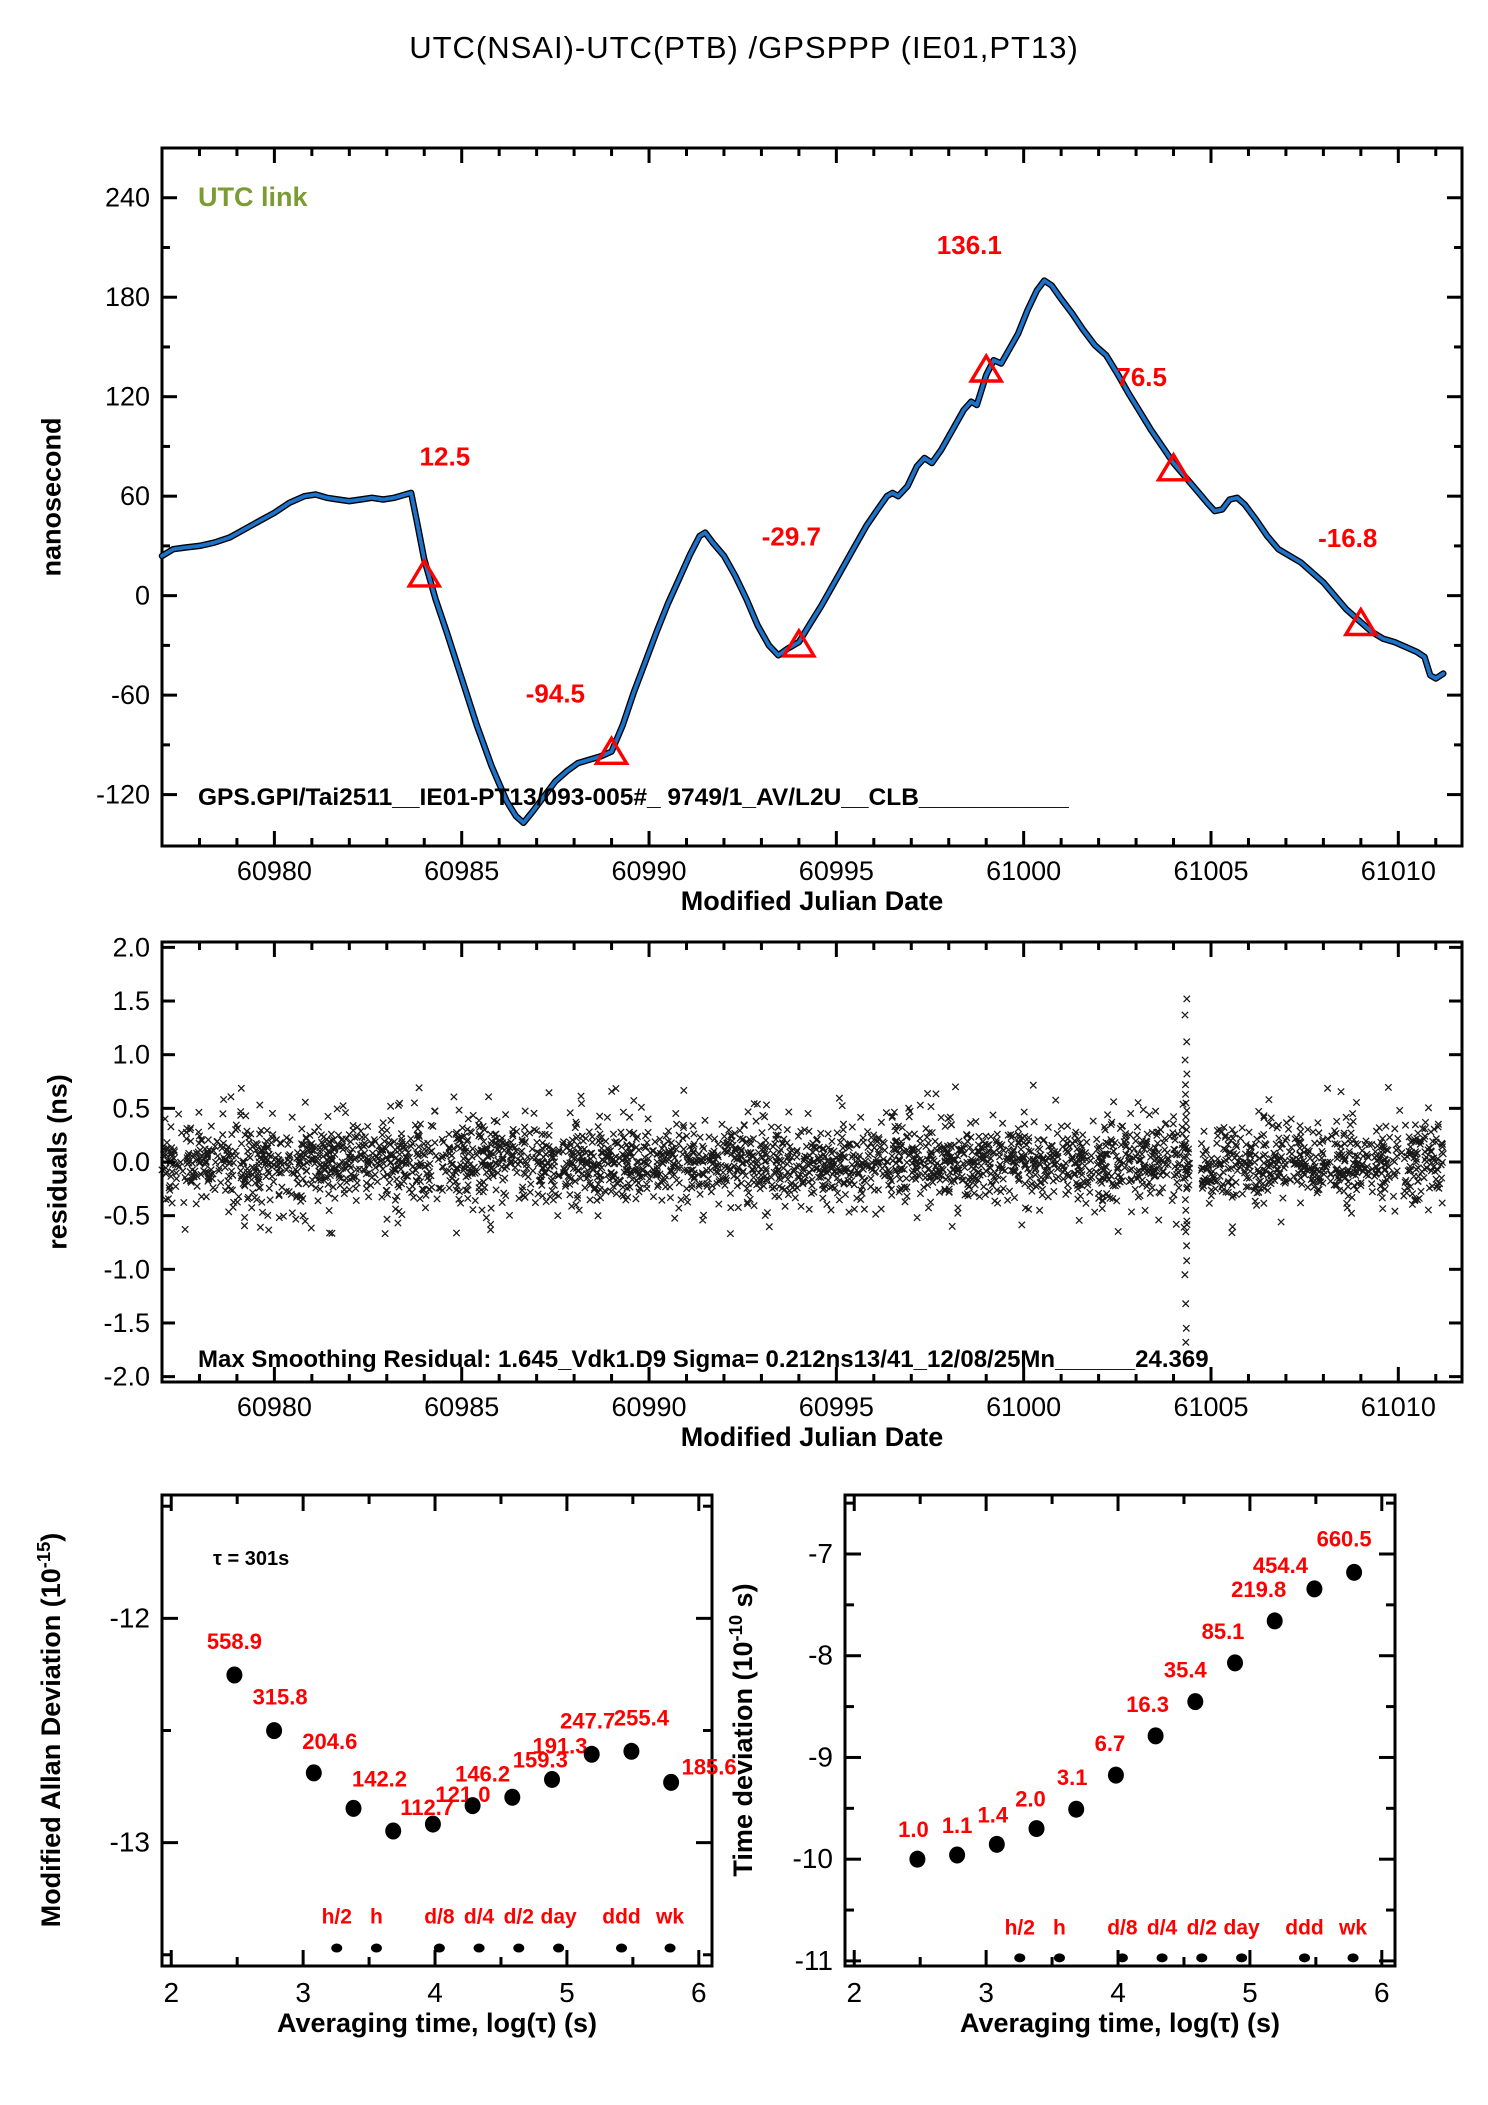 The width and height of the screenshot is (1488, 2105). Describe the element at coordinates (820, 1655) in the screenshot. I see `y-tick-label: -8` at that location.